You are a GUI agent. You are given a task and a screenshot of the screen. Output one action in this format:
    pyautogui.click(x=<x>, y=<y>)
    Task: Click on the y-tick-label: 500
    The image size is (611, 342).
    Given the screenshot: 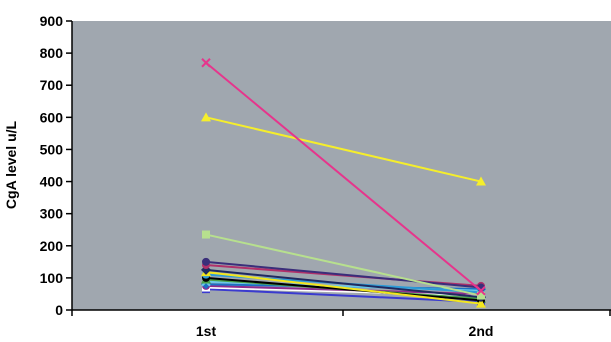 What is the action you would take?
    pyautogui.click(x=52, y=149)
    